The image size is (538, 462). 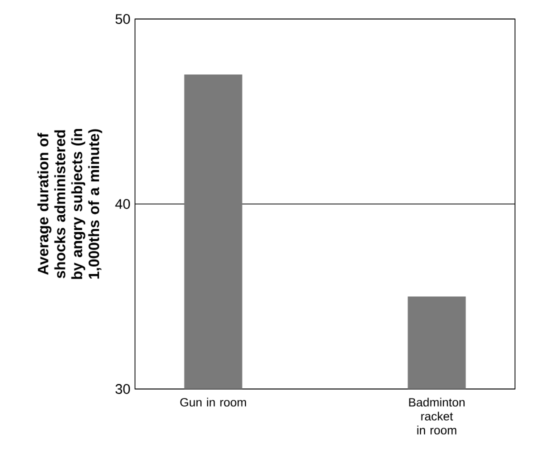 I want to click on y-tick-label: 50, so click(x=123, y=19).